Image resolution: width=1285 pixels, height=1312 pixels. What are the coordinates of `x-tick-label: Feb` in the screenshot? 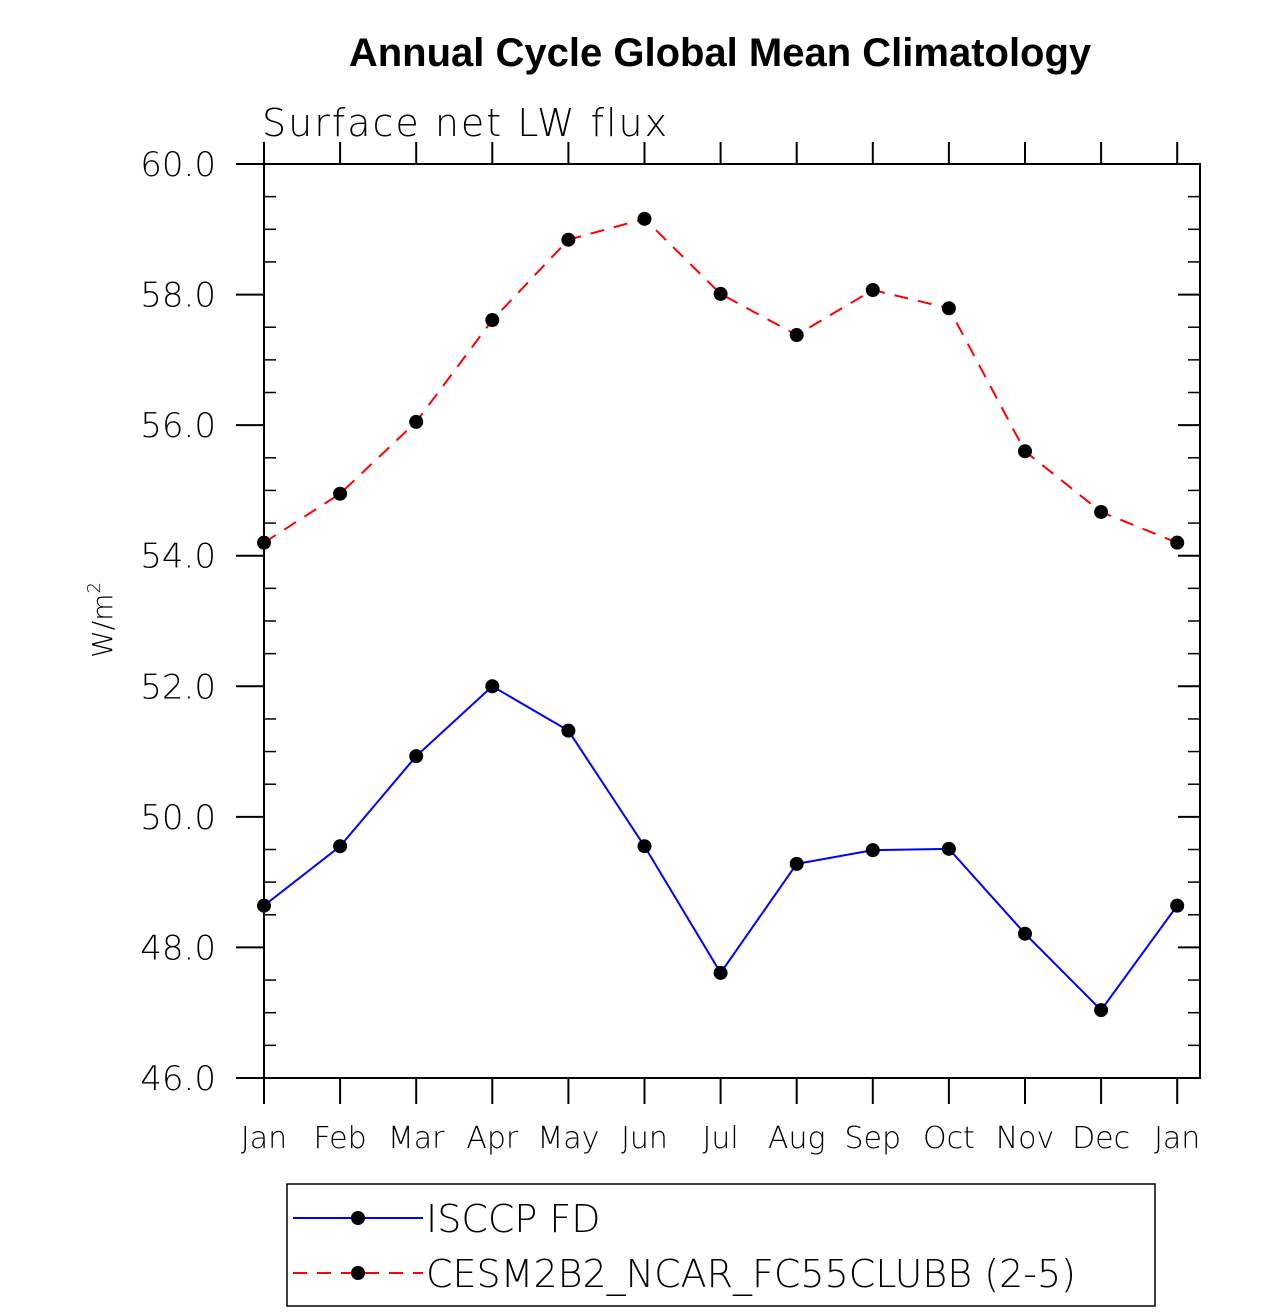 It's located at (340, 1138).